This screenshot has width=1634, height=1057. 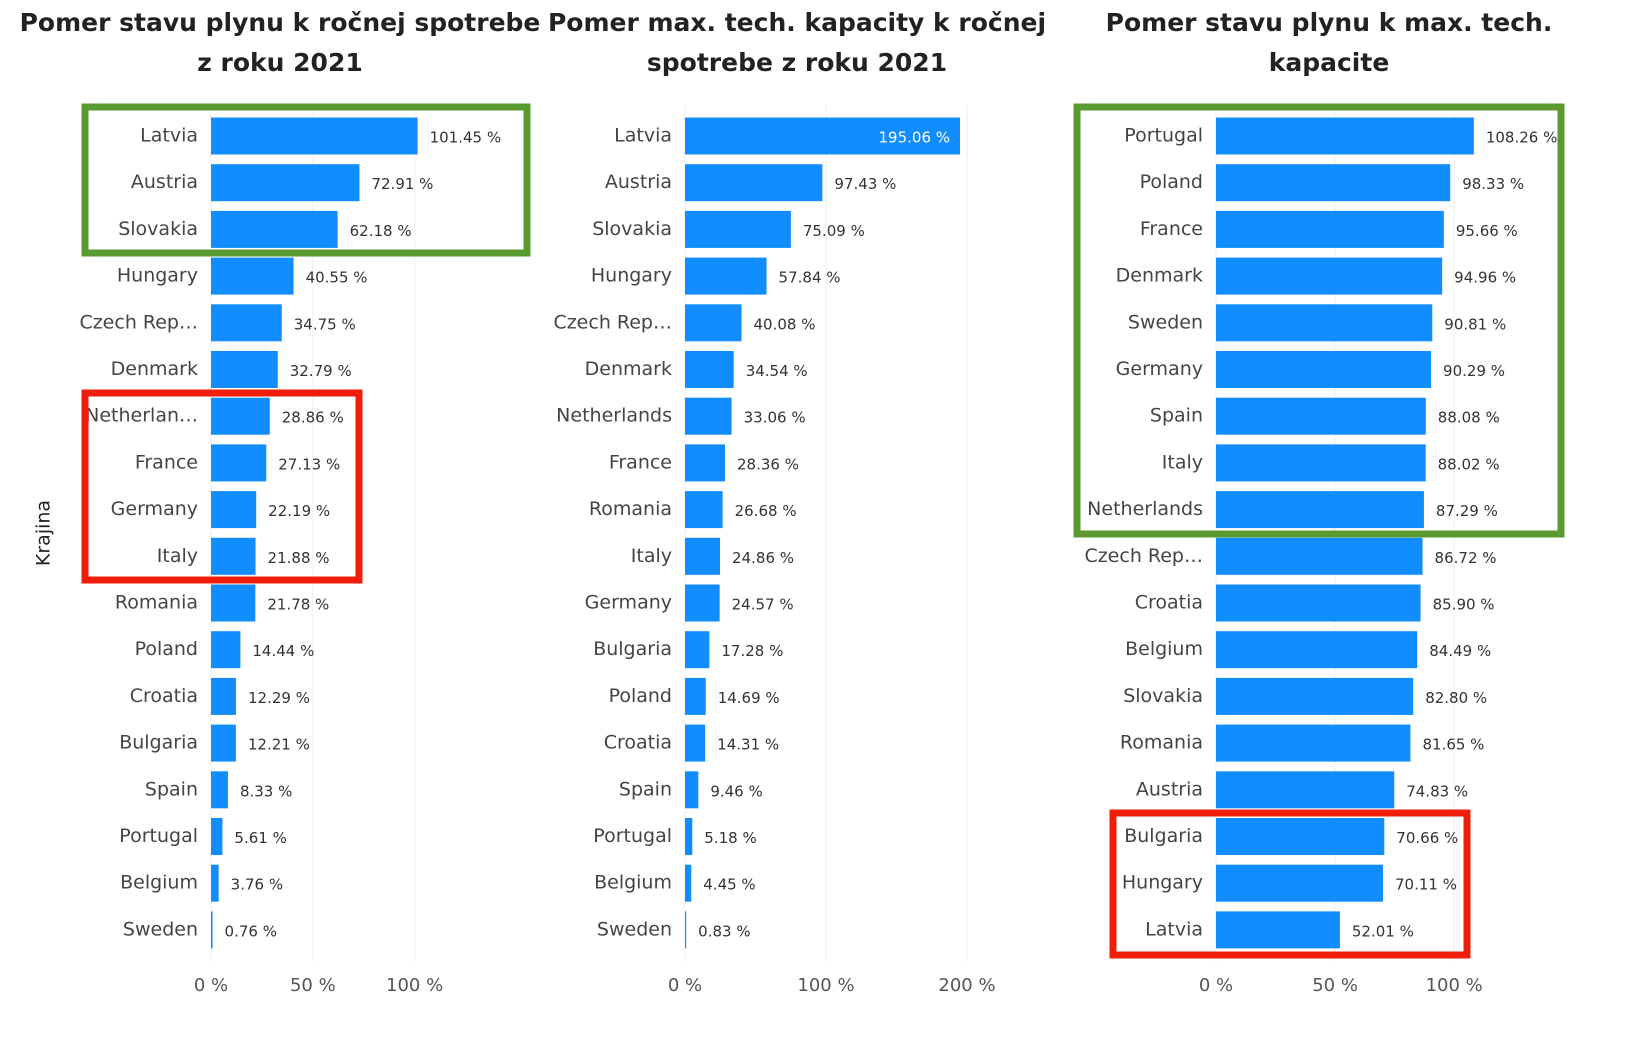 What do you see at coordinates (763, 558) in the screenshot?
I see `data-label: 24.86 %` at bounding box center [763, 558].